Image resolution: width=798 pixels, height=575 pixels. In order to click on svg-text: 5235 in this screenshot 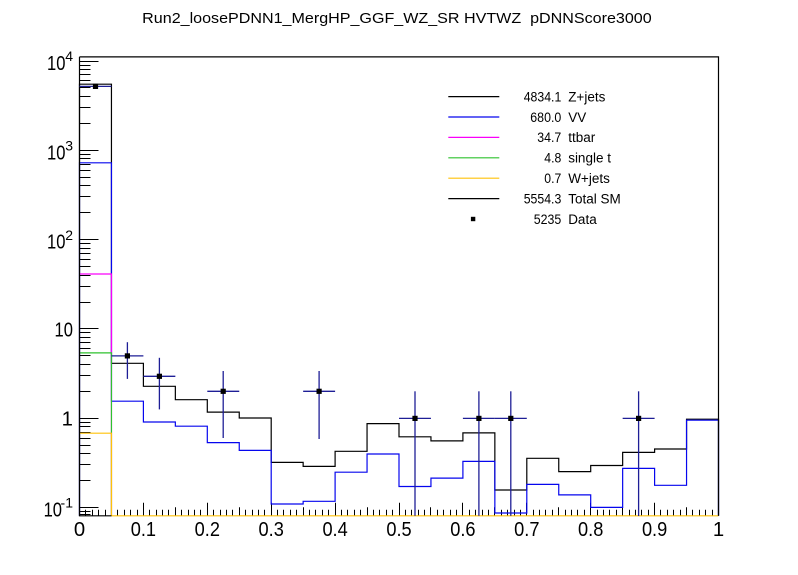, I will do `click(548, 219)`.